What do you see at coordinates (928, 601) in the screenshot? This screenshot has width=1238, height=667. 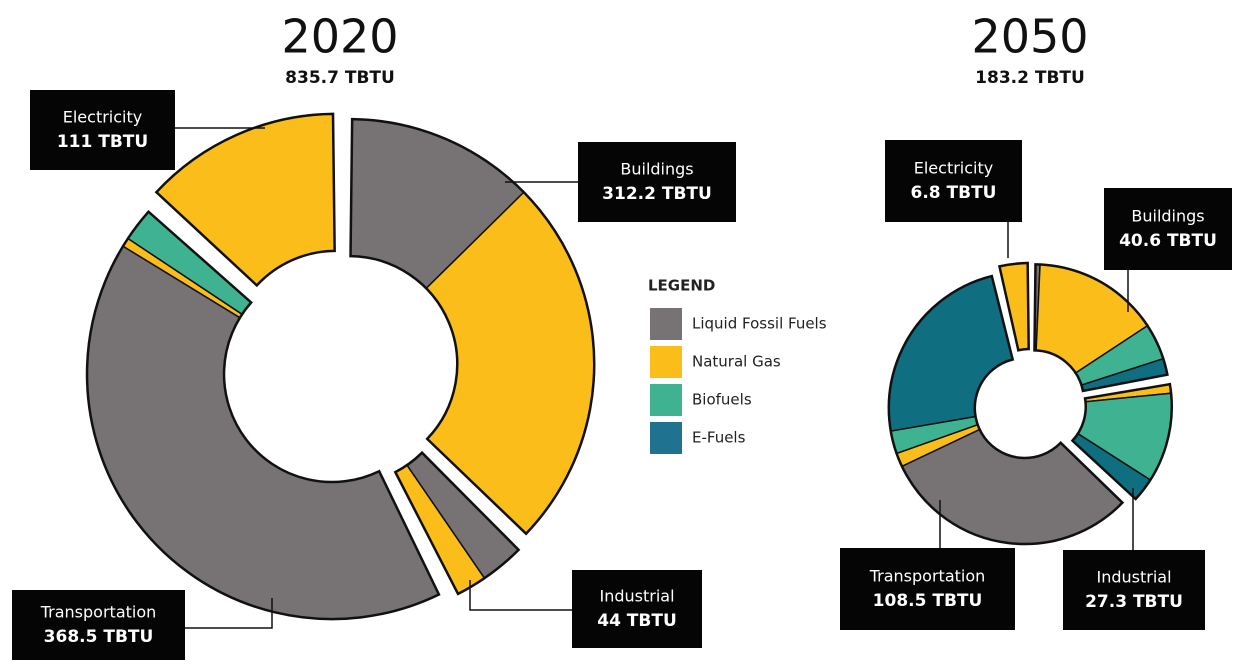 I see `callout-value: 108.5 TBTU` at bounding box center [928, 601].